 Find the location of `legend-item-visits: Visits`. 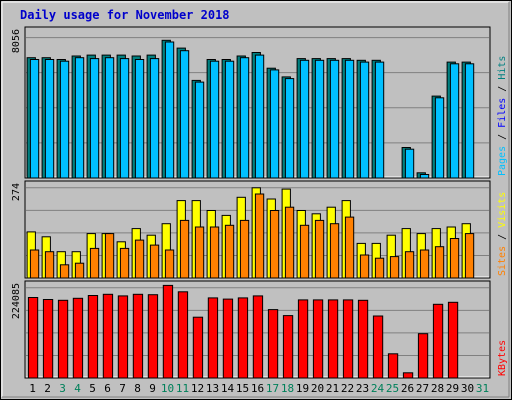

legend-item-visits: Visits is located at coordinates (502, 210).